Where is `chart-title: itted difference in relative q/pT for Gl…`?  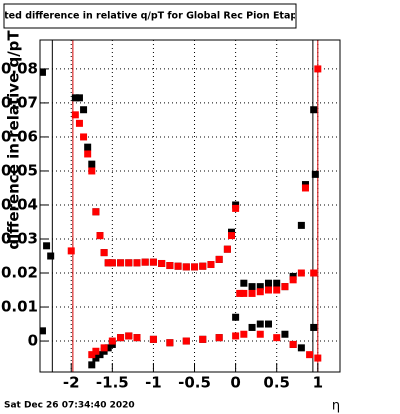
chart-title: itted difference in relative q/pT for Gl… is located at coordinates (152, 16).